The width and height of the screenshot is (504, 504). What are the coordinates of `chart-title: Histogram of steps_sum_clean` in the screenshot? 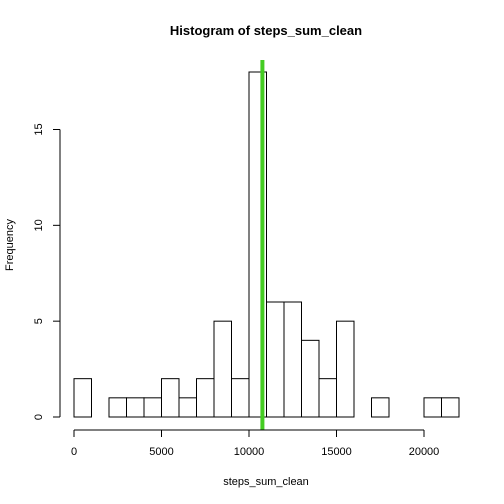 It's located at (266, 30).